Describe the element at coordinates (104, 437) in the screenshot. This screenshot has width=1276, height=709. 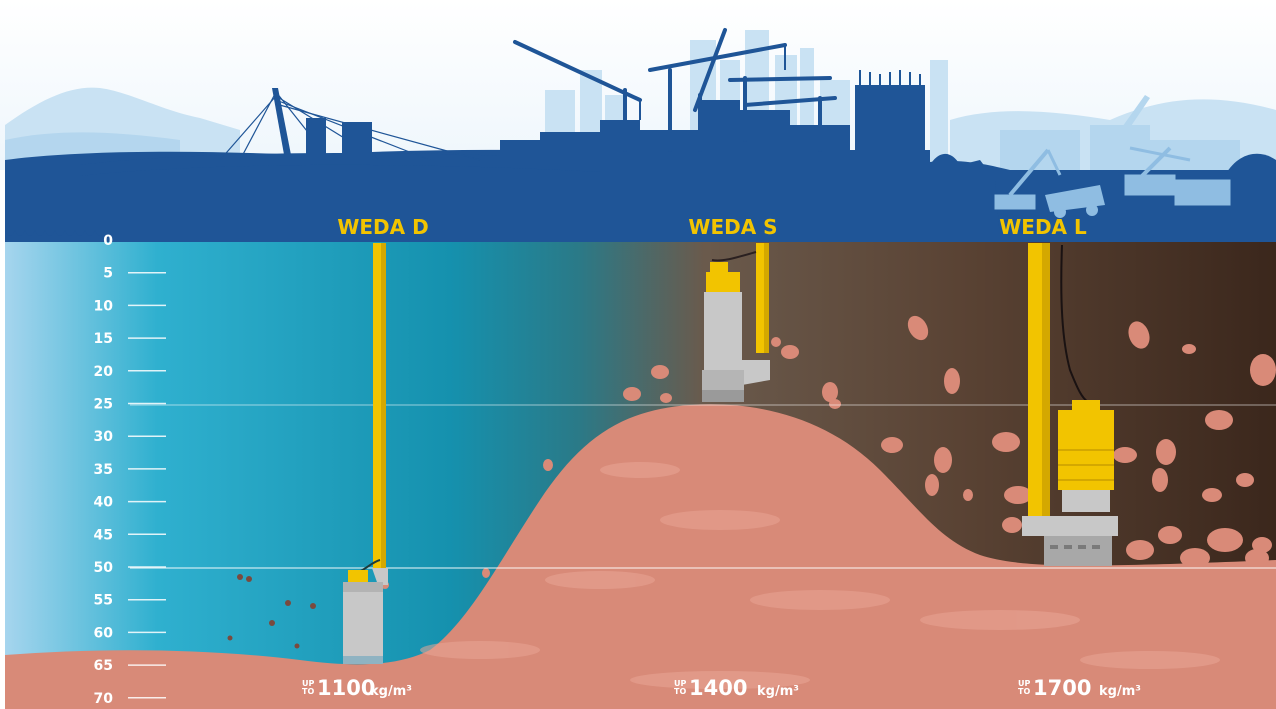
I see `depth-tick-label: 30` at that location.